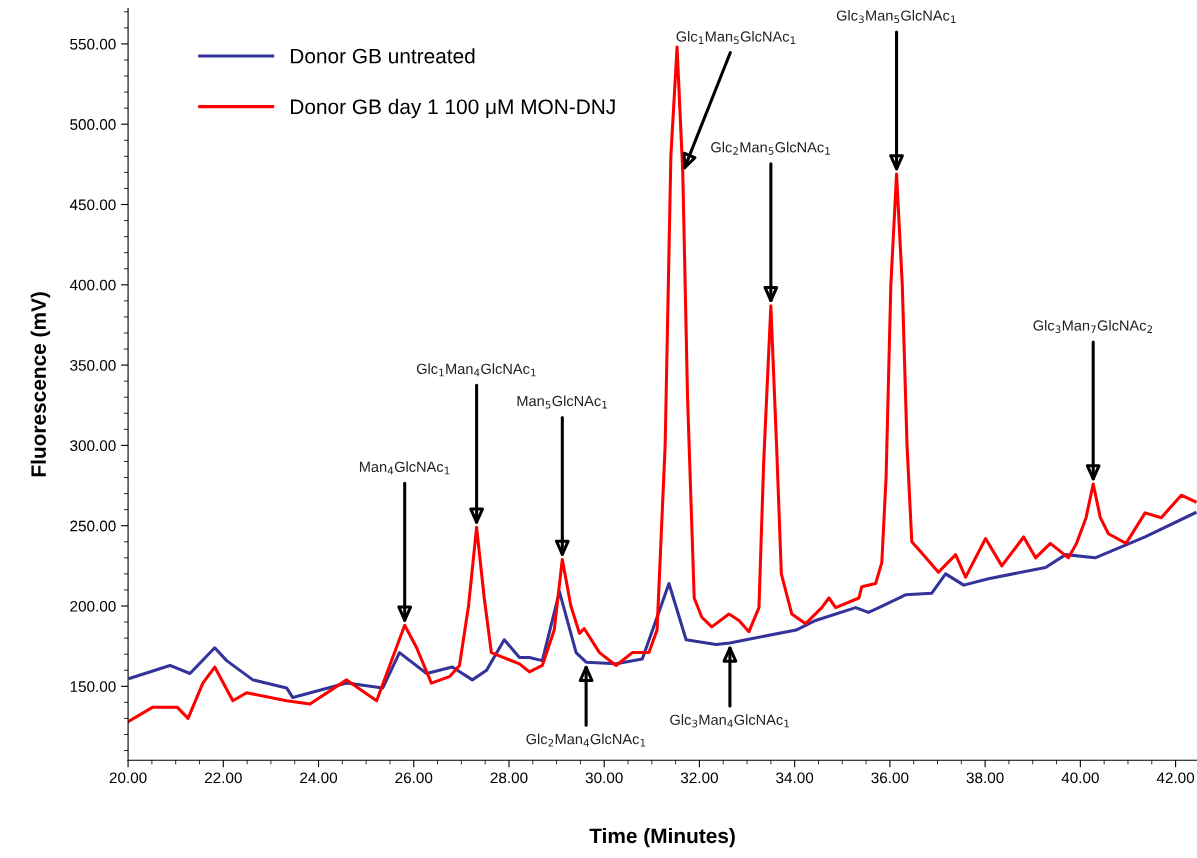 The image size is (1197, 858). I want to click on annotation: Man$_{4}$GlcNAc$_{1}$, so click(404, 468).